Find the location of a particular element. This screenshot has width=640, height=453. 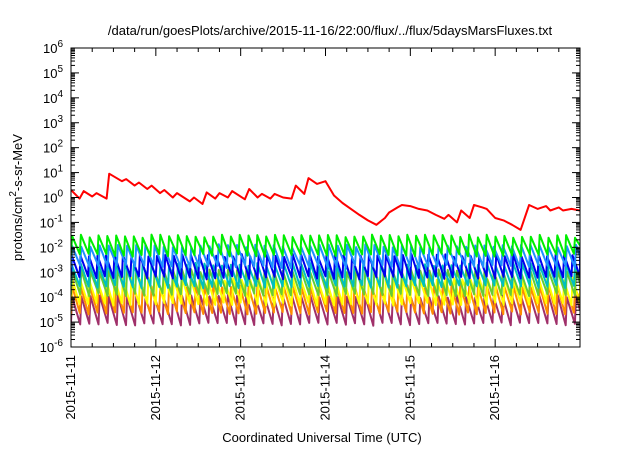

y-tick-label: 10⁻³ is located at coordinates (52, 271).